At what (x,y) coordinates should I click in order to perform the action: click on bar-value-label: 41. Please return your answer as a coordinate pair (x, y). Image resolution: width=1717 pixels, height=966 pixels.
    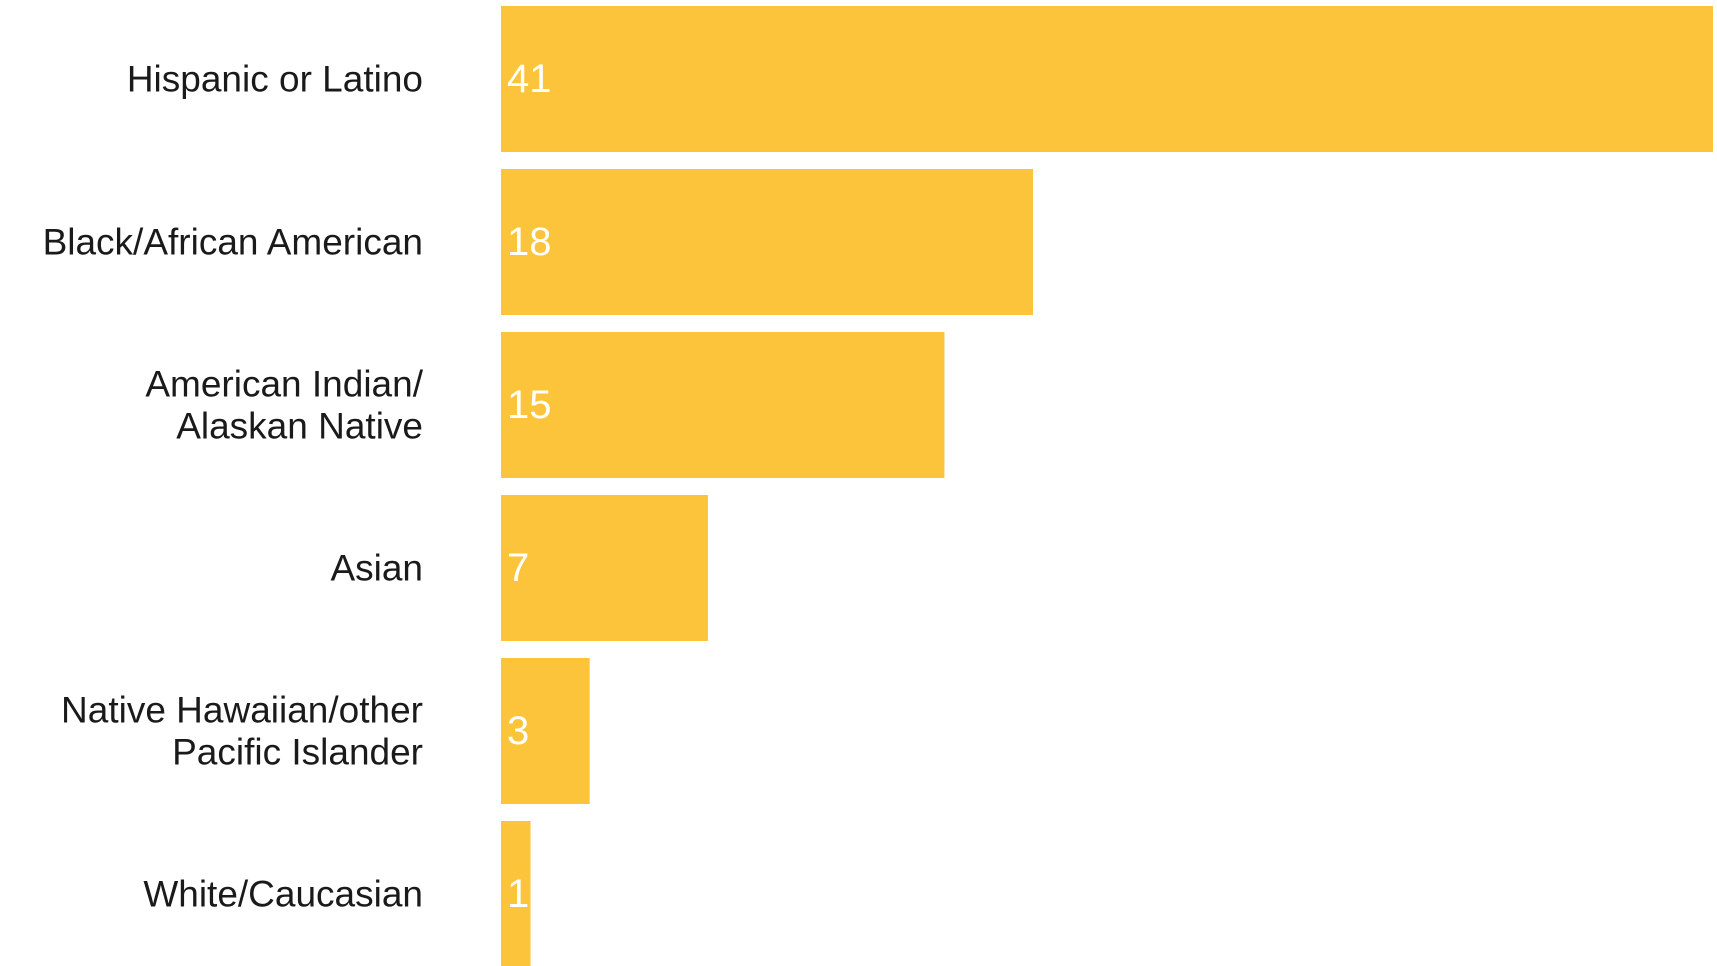
    Looking at the image, I should click on (529, 79).